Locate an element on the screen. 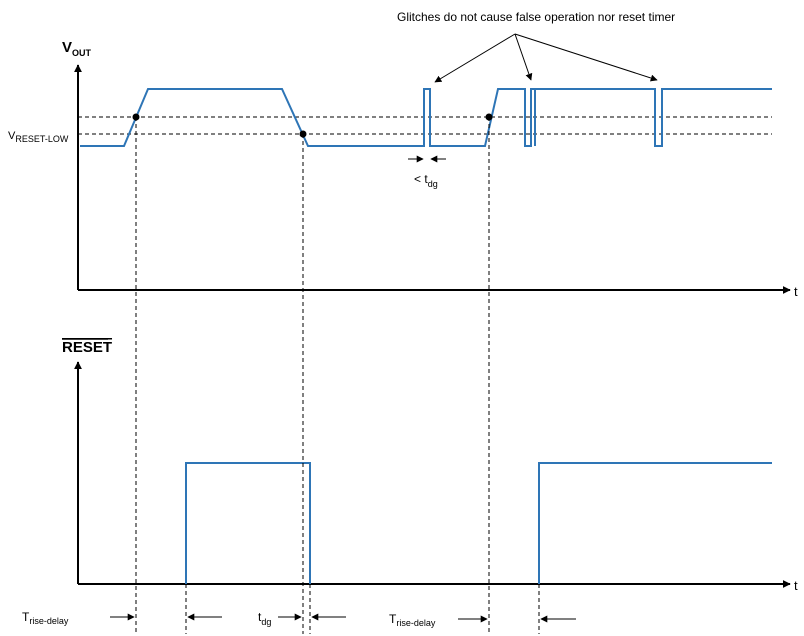 This screenshot has height=636, width=804. reset-waveform-final is located at coordinates (655, 523).